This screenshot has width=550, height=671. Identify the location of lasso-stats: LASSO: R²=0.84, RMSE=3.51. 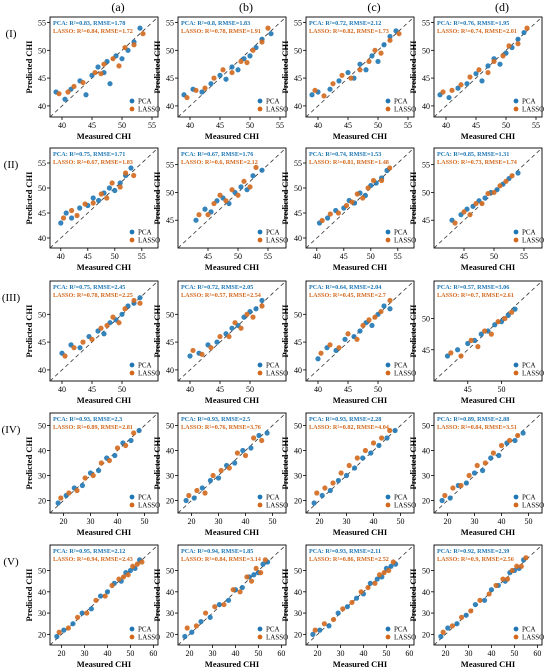
(477, 427).